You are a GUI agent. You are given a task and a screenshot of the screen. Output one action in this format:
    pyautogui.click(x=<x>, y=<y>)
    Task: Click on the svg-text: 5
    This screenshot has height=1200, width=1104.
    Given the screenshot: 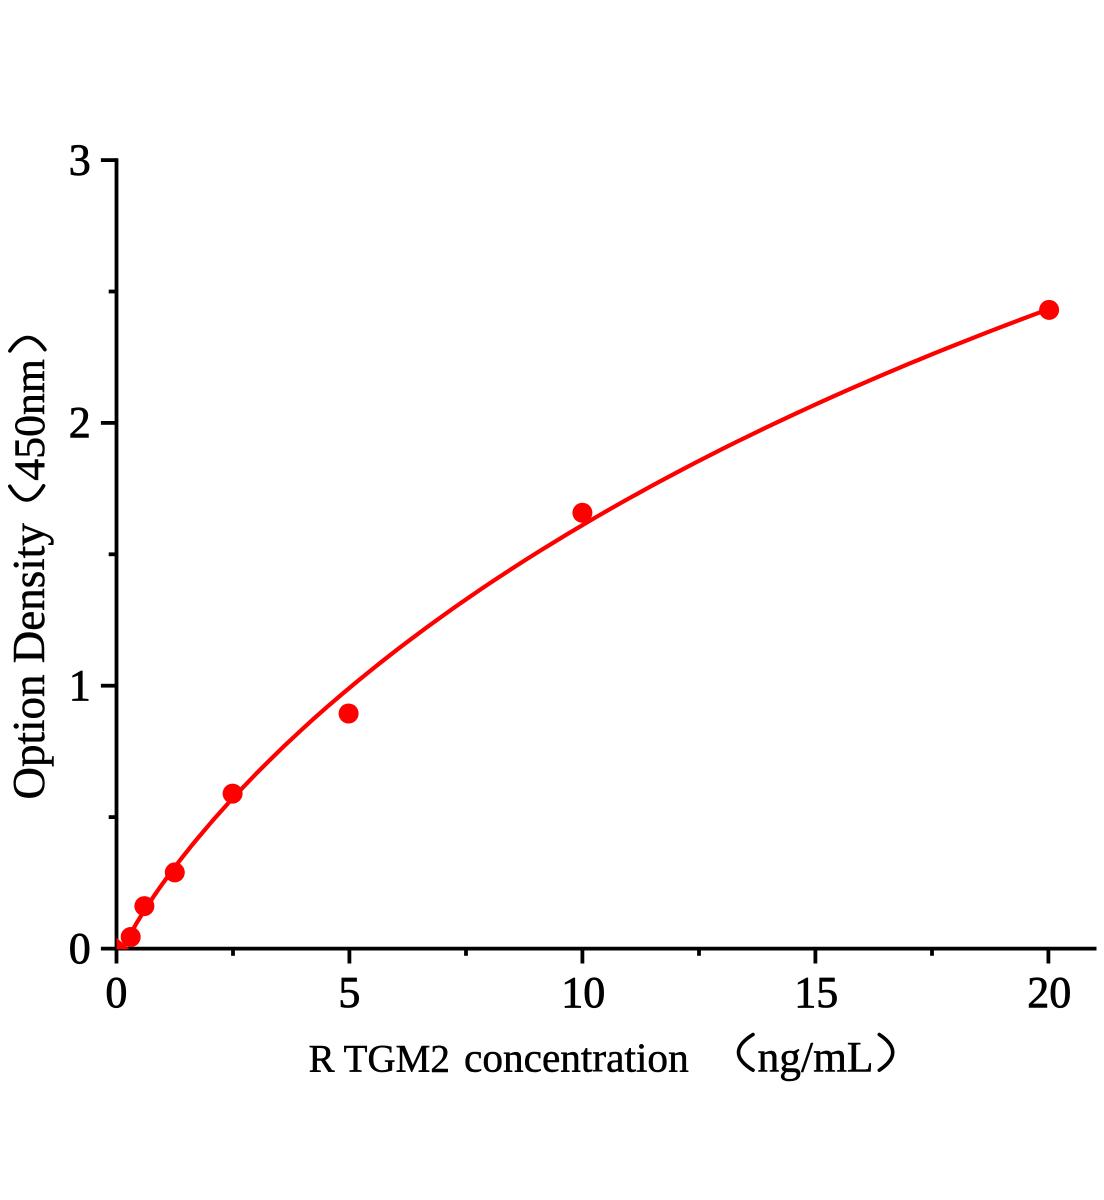 What is the action you would take?
    pyautogui.click(x=349, y=992)
    